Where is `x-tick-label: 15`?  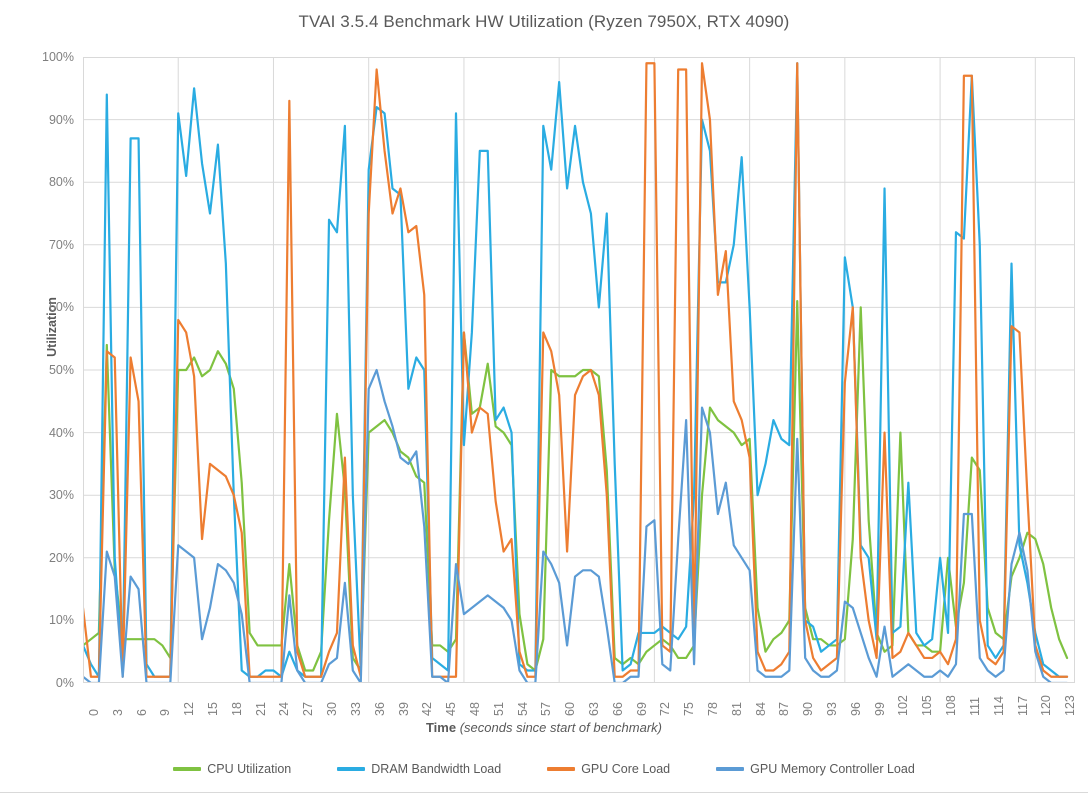
x-tick-label: 15 is located at coordinates (213, 709).